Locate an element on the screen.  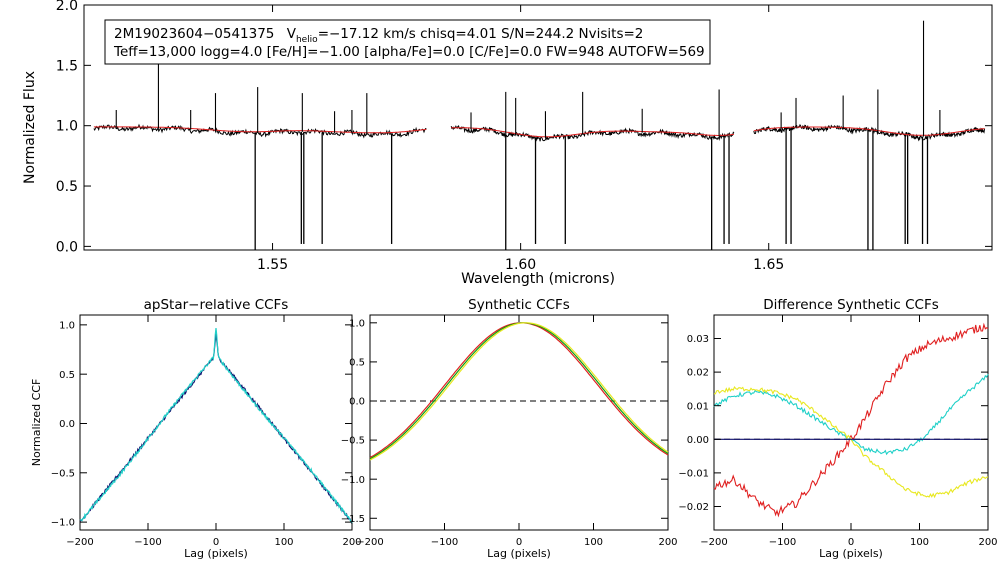
synthetic-ccf-ytick-label: −1.5 is located at coordinates (353, 519).